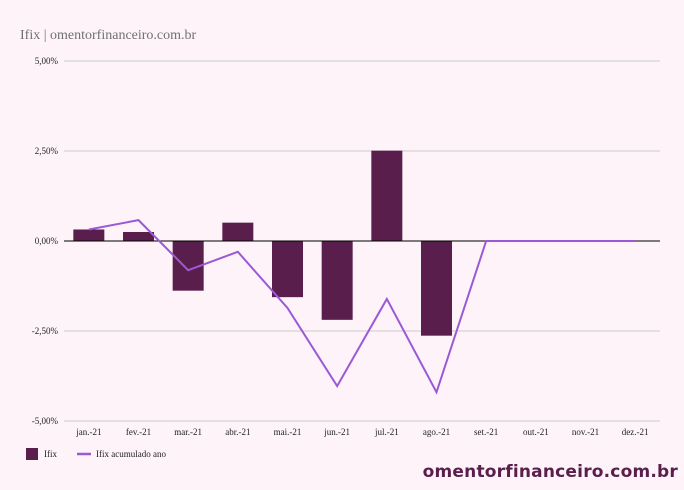  What do you see at coordinates (585, 432) in the screenshot?
I see `x-tick-label: nov.-21` at bounding box center [585, 432].